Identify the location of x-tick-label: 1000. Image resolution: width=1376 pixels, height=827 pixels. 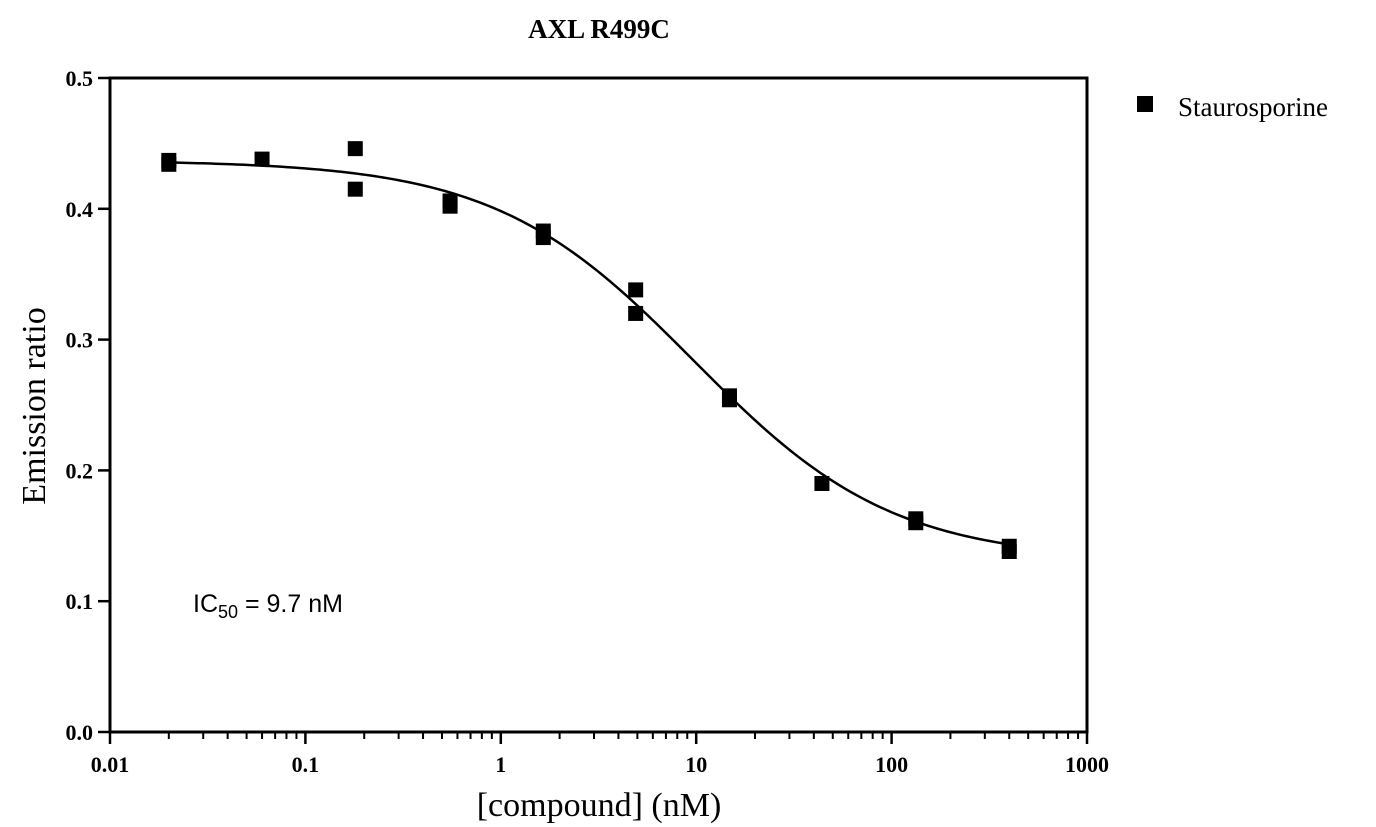
(1087, 764).